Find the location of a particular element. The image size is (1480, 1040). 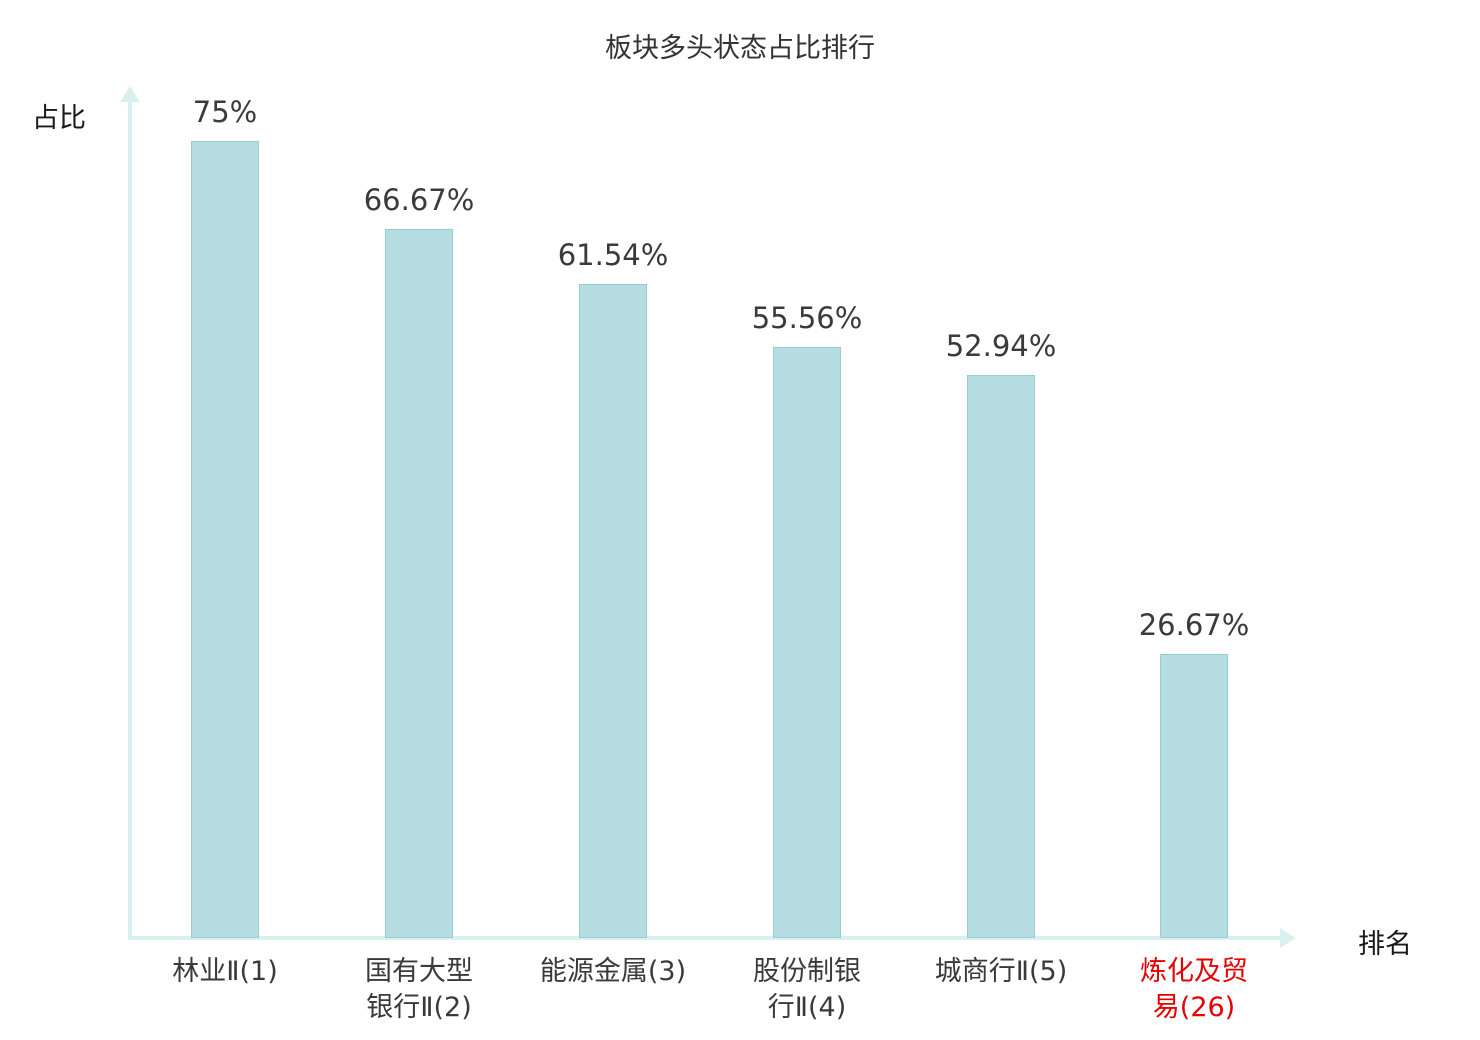

category-label: 炼化及贸 易(26) is located at coordinates (1194, 990).